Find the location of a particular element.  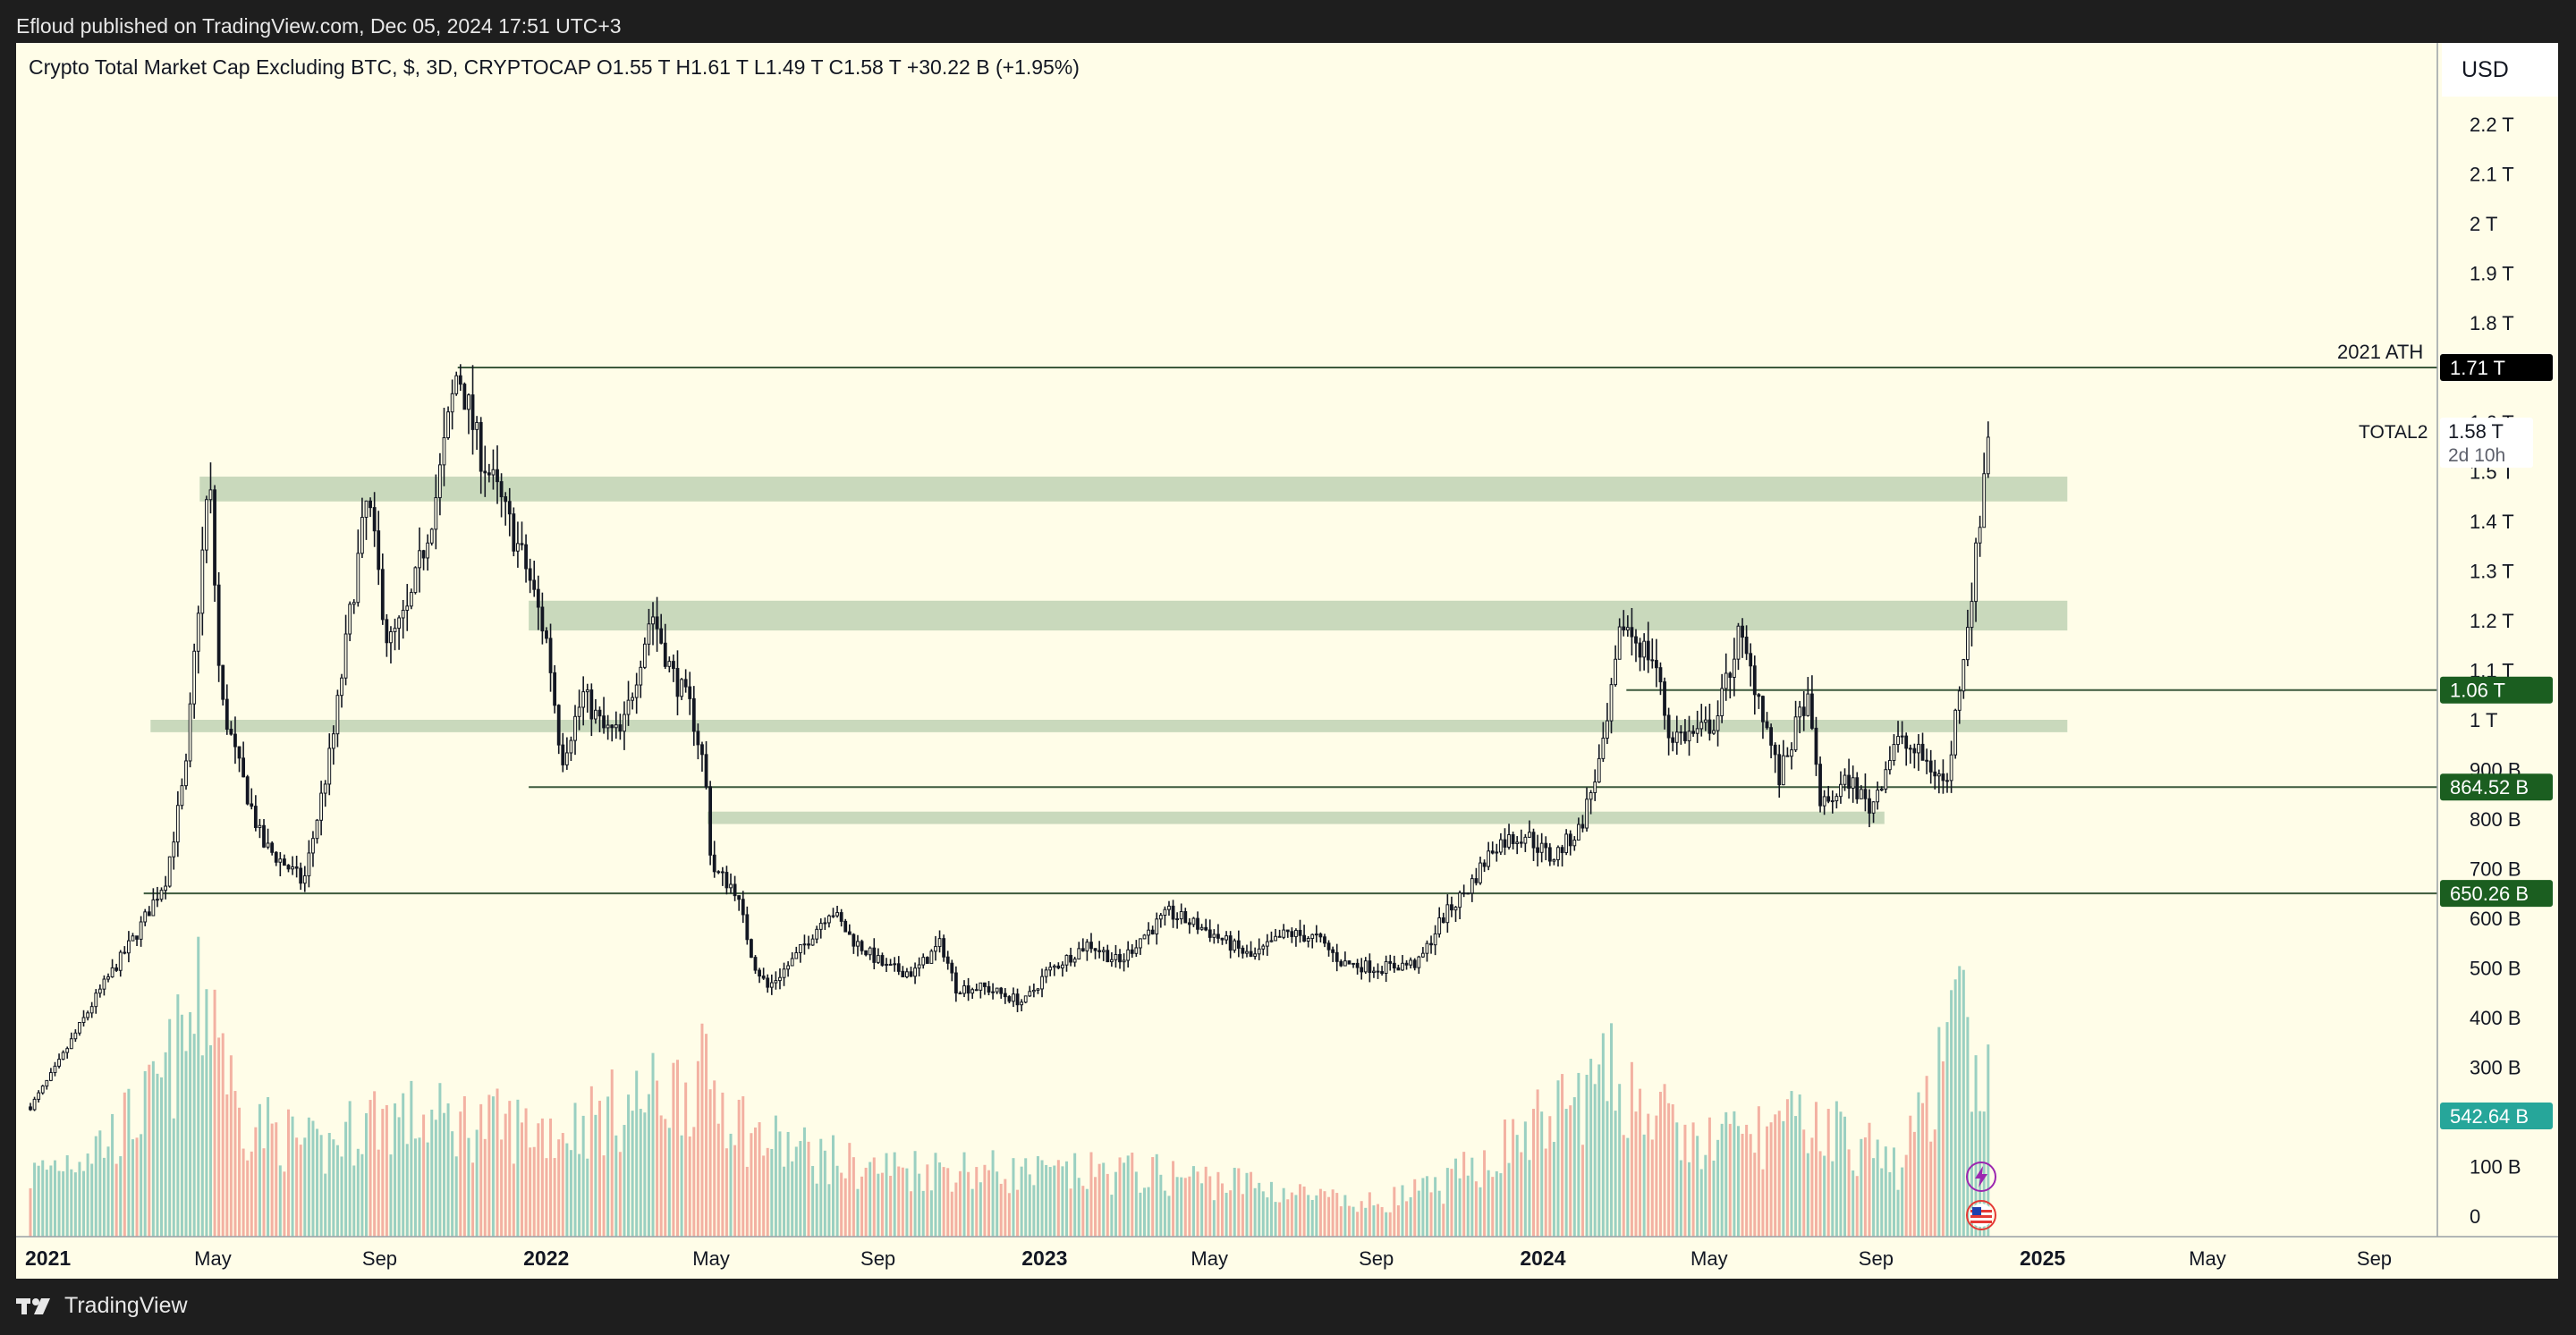

price-tag is located at coordinates (2496, 367).